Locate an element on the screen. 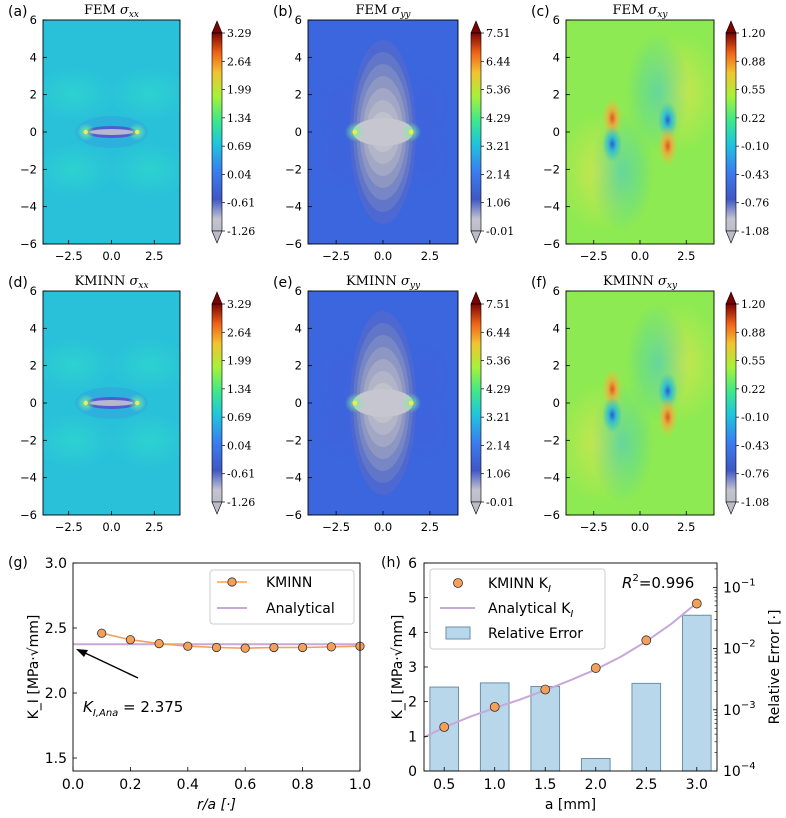 The height and width of the screenshot is (818, 786). colorbar-tick-label: -0.10 is located at coordinates (755, 417).